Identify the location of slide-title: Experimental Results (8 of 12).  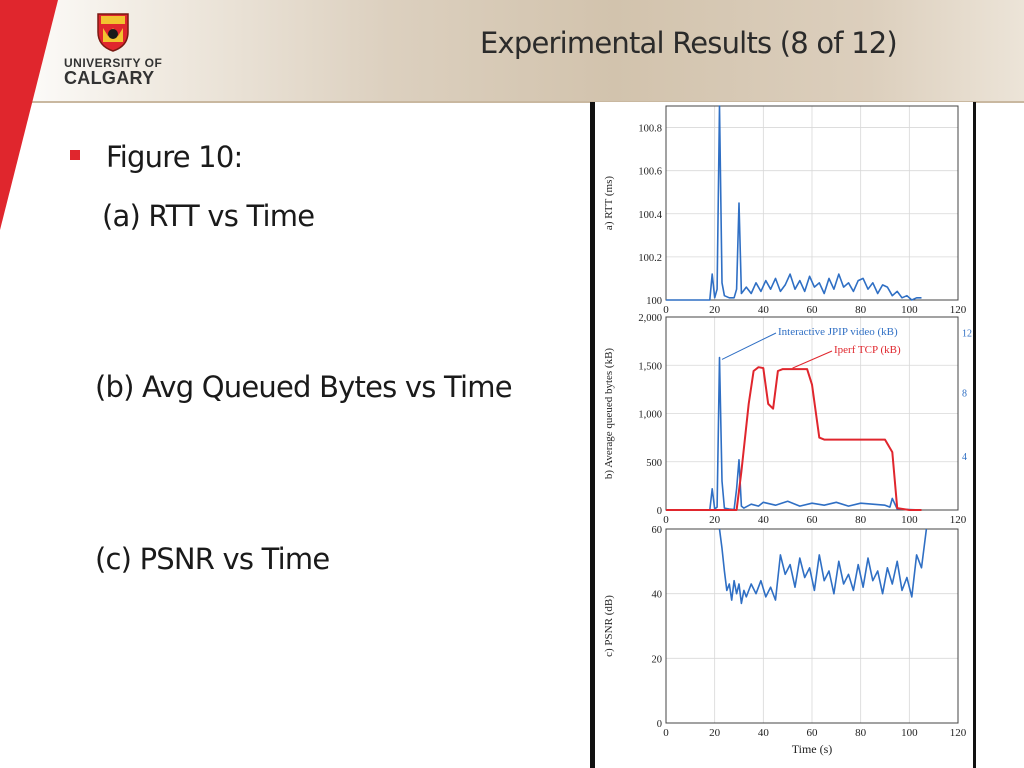
(689, 43).